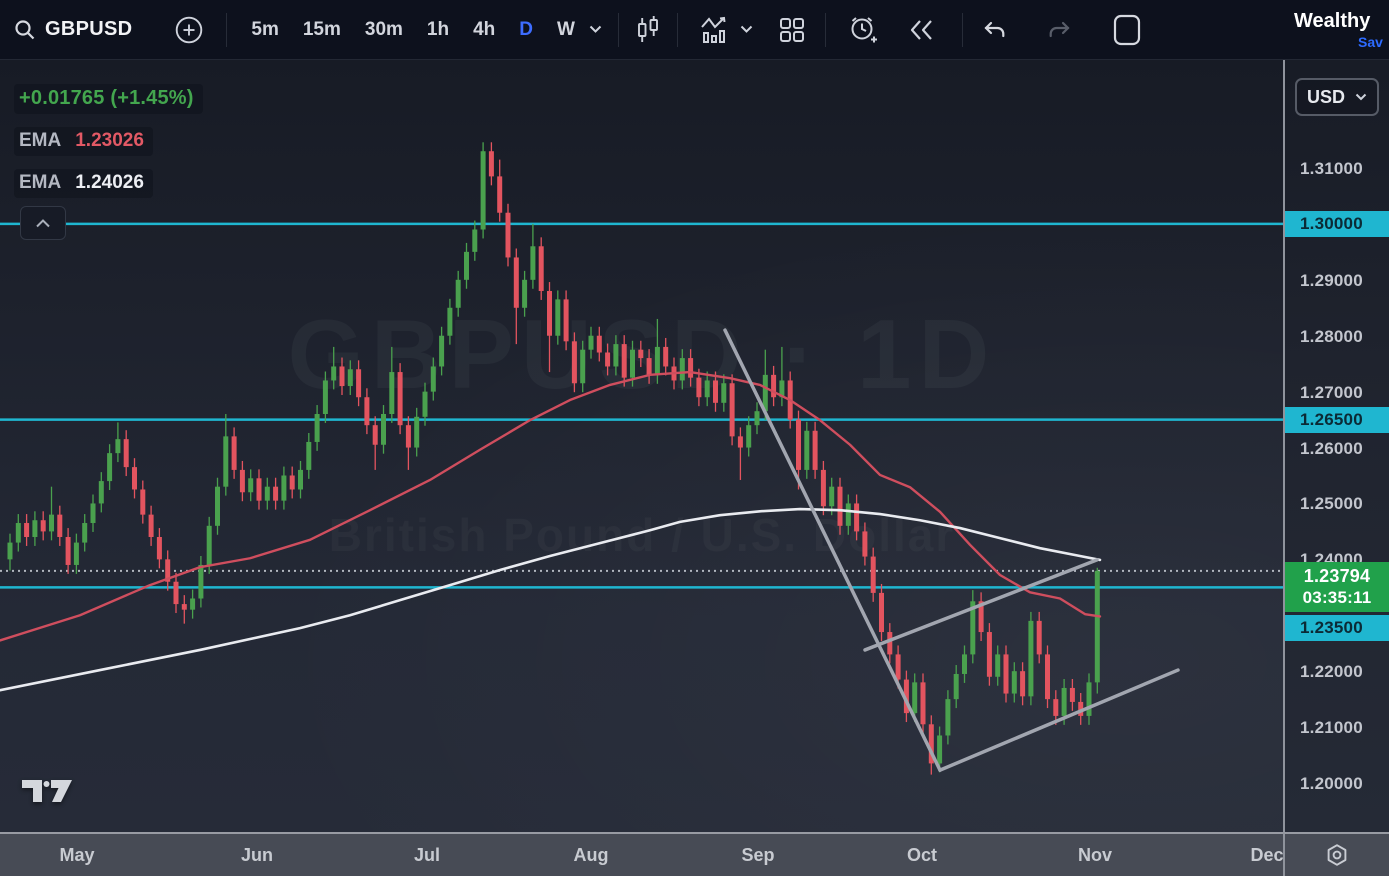  Describe the element at coordinates (484, 29) in the screenshot. I see `interval-button-4h: 4h` at that location.